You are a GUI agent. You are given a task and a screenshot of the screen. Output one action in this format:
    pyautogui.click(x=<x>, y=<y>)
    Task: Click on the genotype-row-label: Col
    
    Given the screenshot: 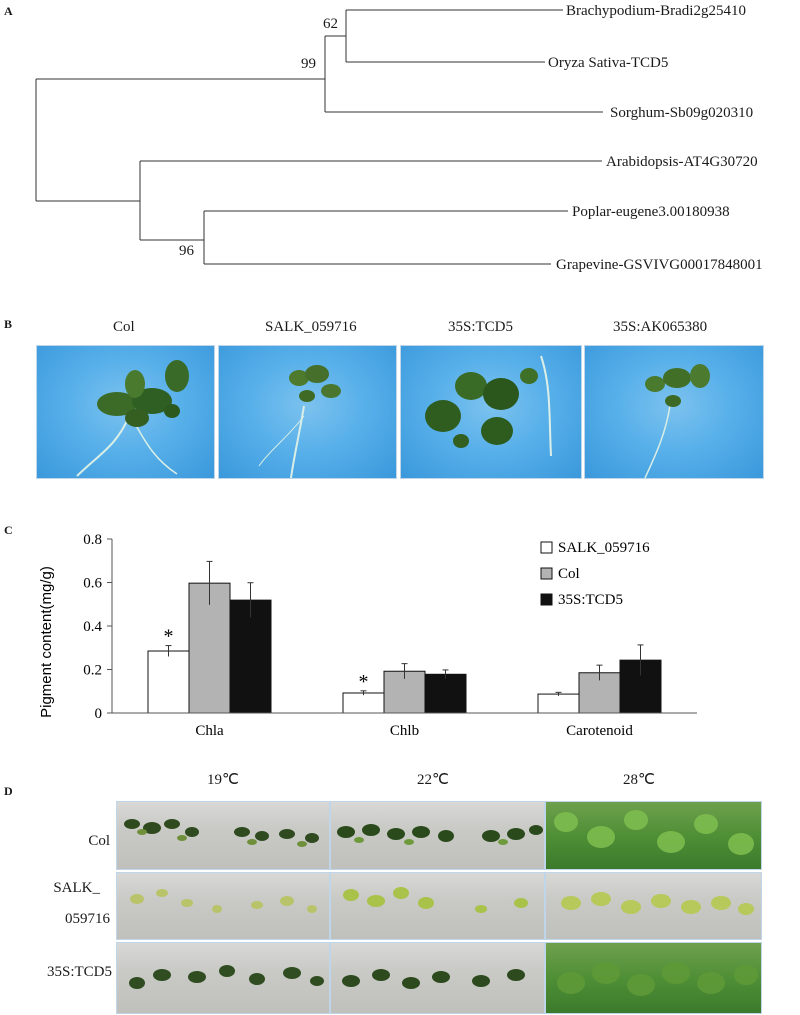 What is the action you would take?
    pyautogui.click(x=99, y=841)
    